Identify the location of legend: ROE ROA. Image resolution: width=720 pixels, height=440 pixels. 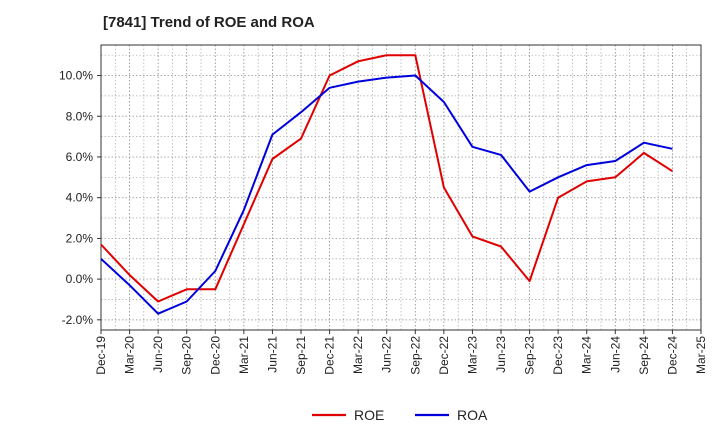
(400, 415).